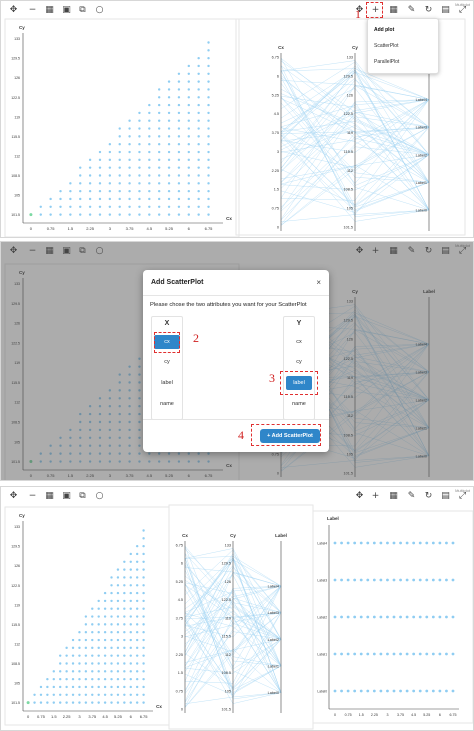 This screenshot has width=474, height=731. What do you see at coordinates (226, 564) in the screenshot?
I see `cy-tick-label: 129.5` at bounding box center [226, 564].